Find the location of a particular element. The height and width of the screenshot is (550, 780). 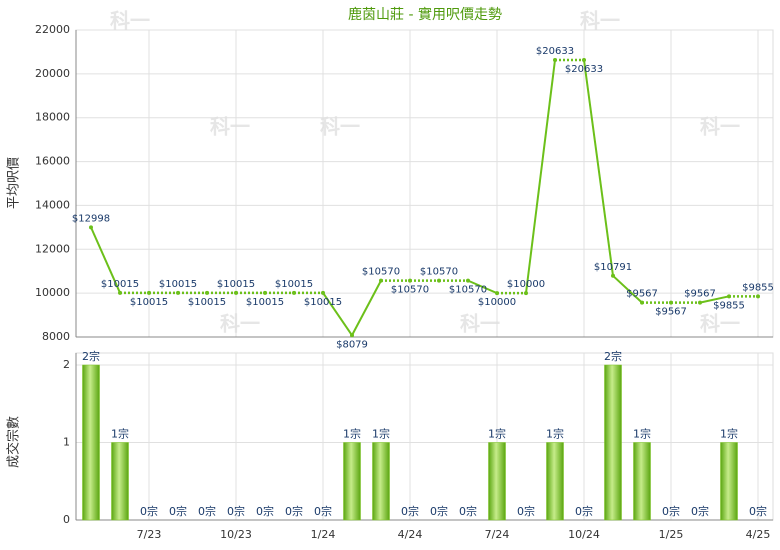

y-tick-label: 20000 is located at coordinates (52, 73).